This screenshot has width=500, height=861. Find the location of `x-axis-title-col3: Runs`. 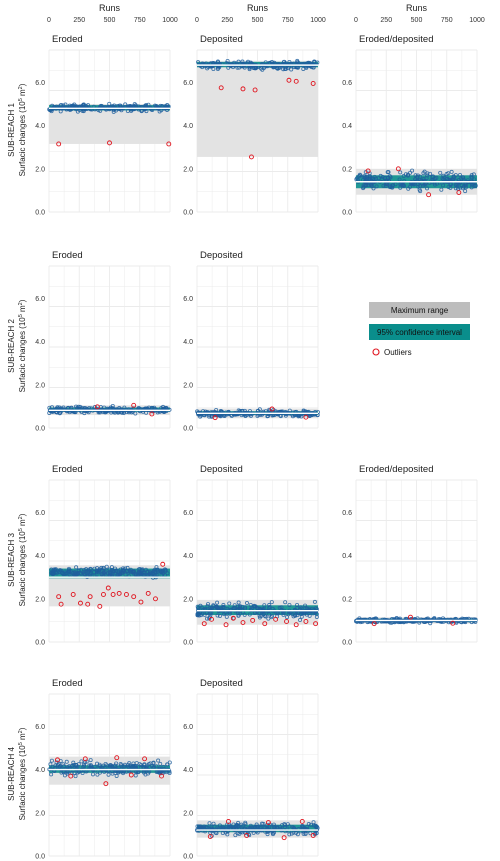

x-axis-title-col3: Runs is located at coordinates (417, 8).